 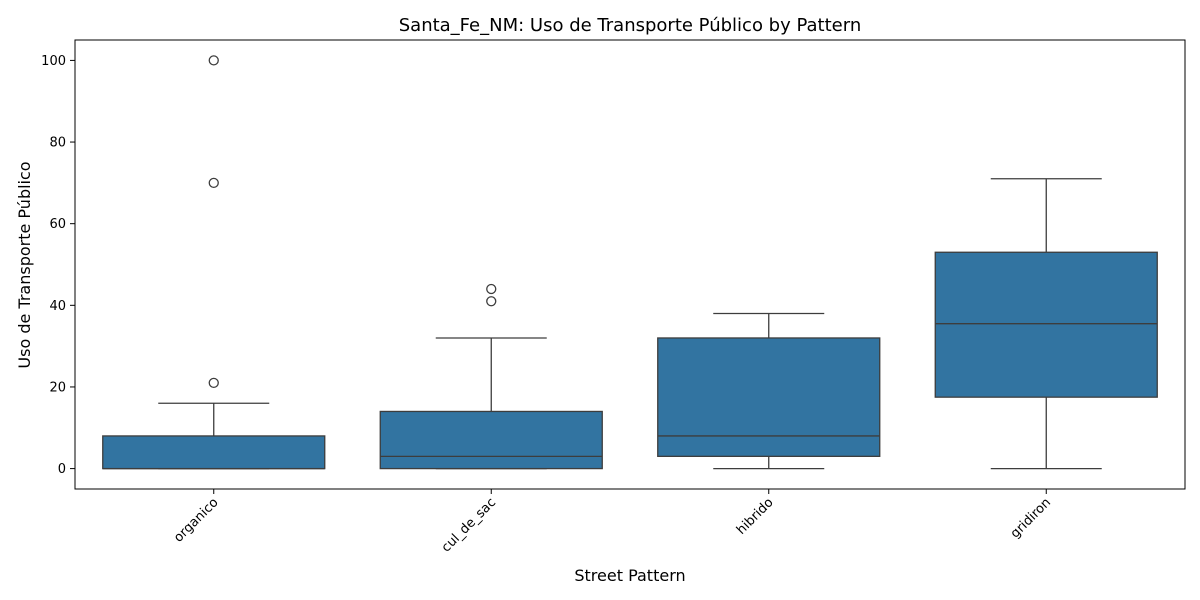 What do you see at coordinates (629, 575) in the screenshot?
I see `x-axis-label: Street Pattern` at bounding box center [629, 575].